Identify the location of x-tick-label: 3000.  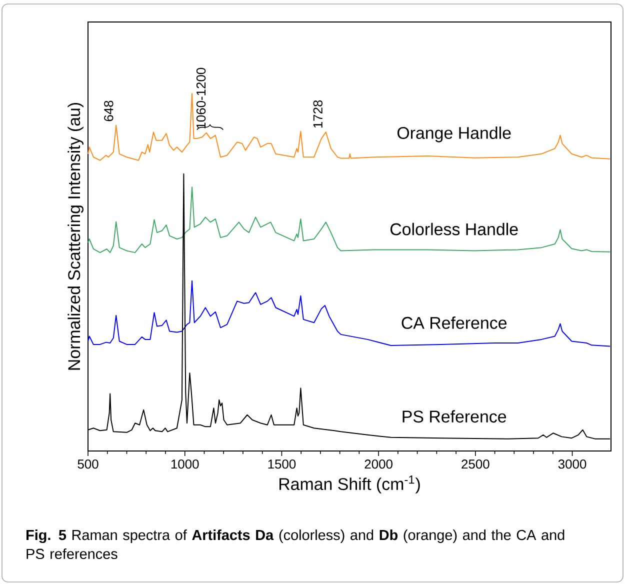
(572, 464).